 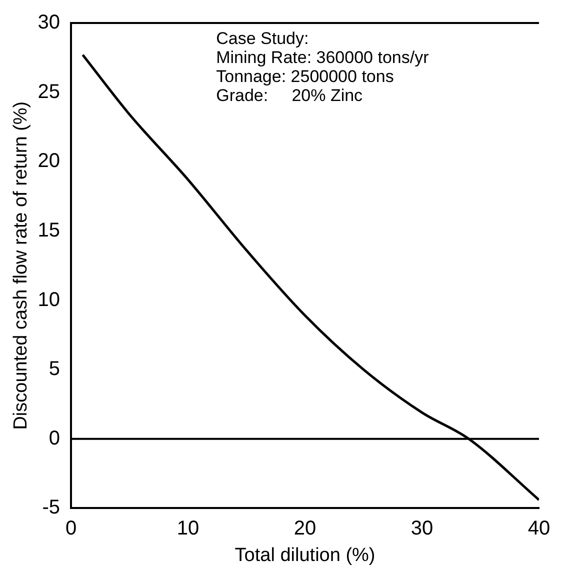 I want to click on x-axis-title: Total dilution (%), so click(x=305, y=555).